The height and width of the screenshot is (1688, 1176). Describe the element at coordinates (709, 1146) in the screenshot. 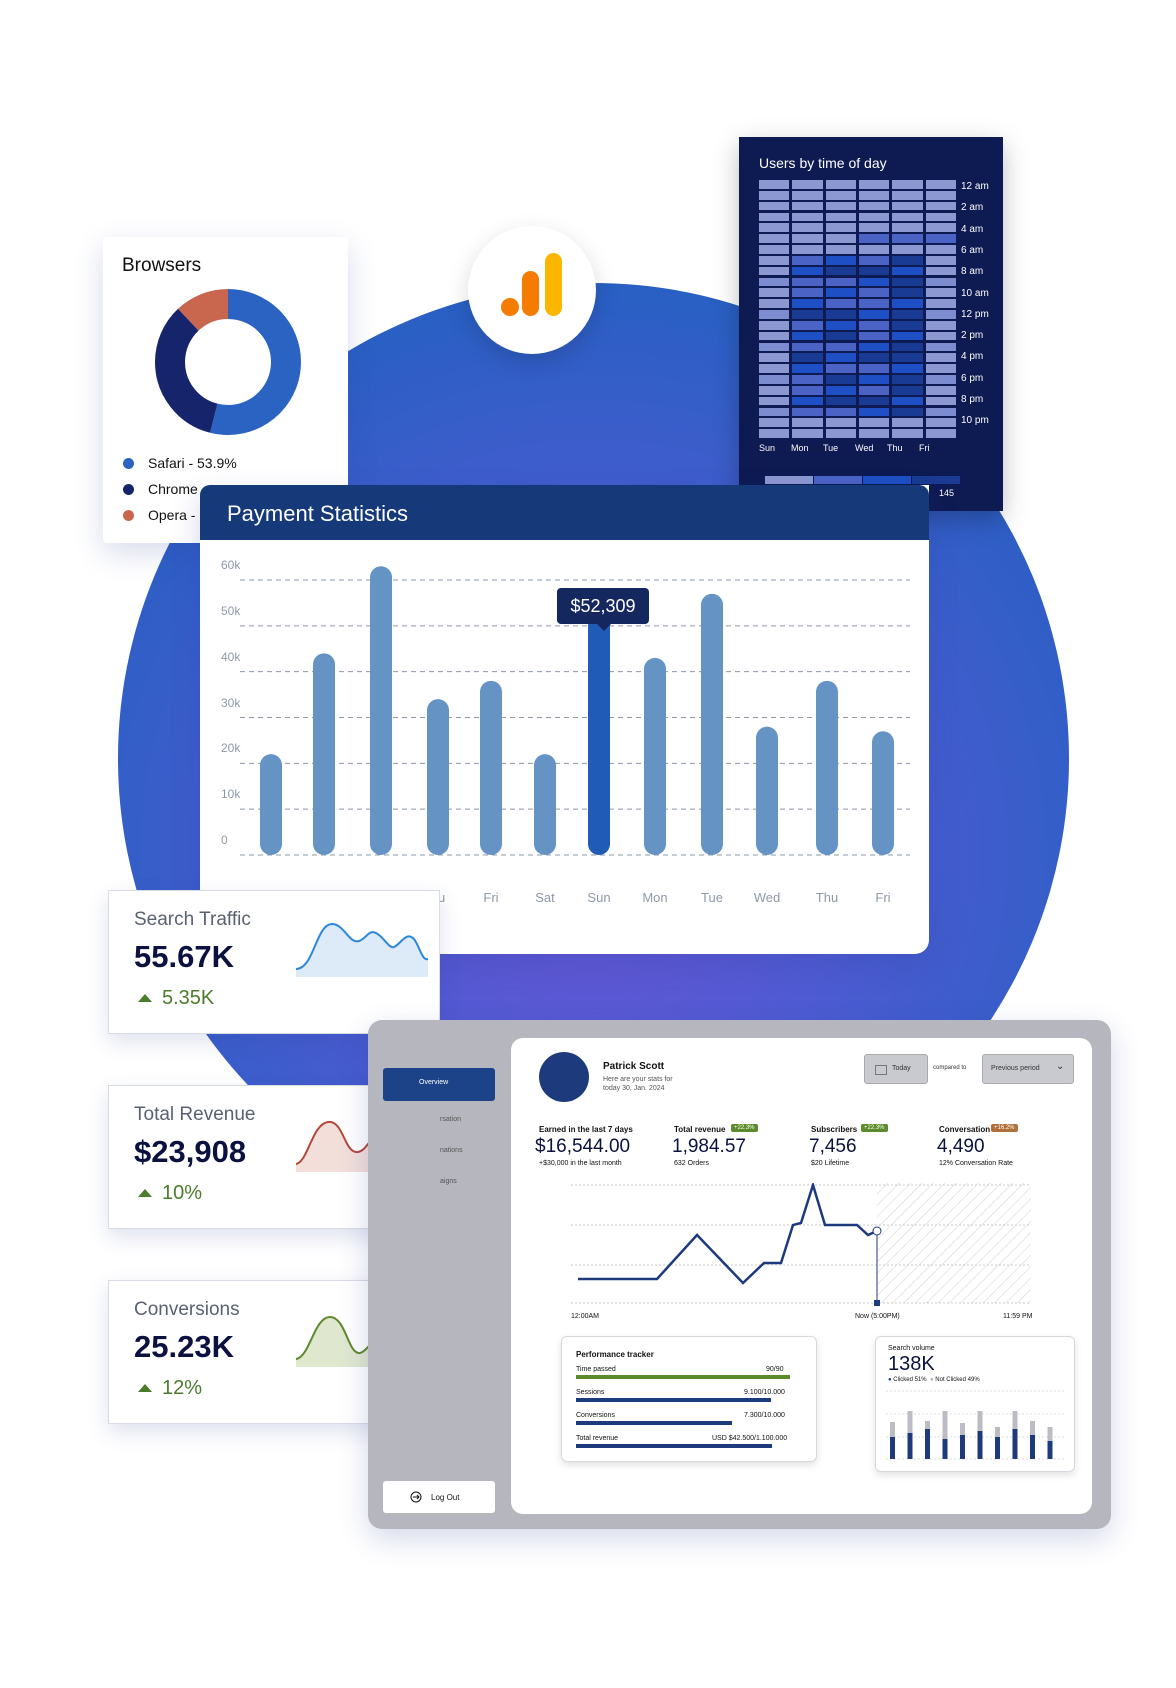

I see `kpi-value: 1,984.57` at that location.